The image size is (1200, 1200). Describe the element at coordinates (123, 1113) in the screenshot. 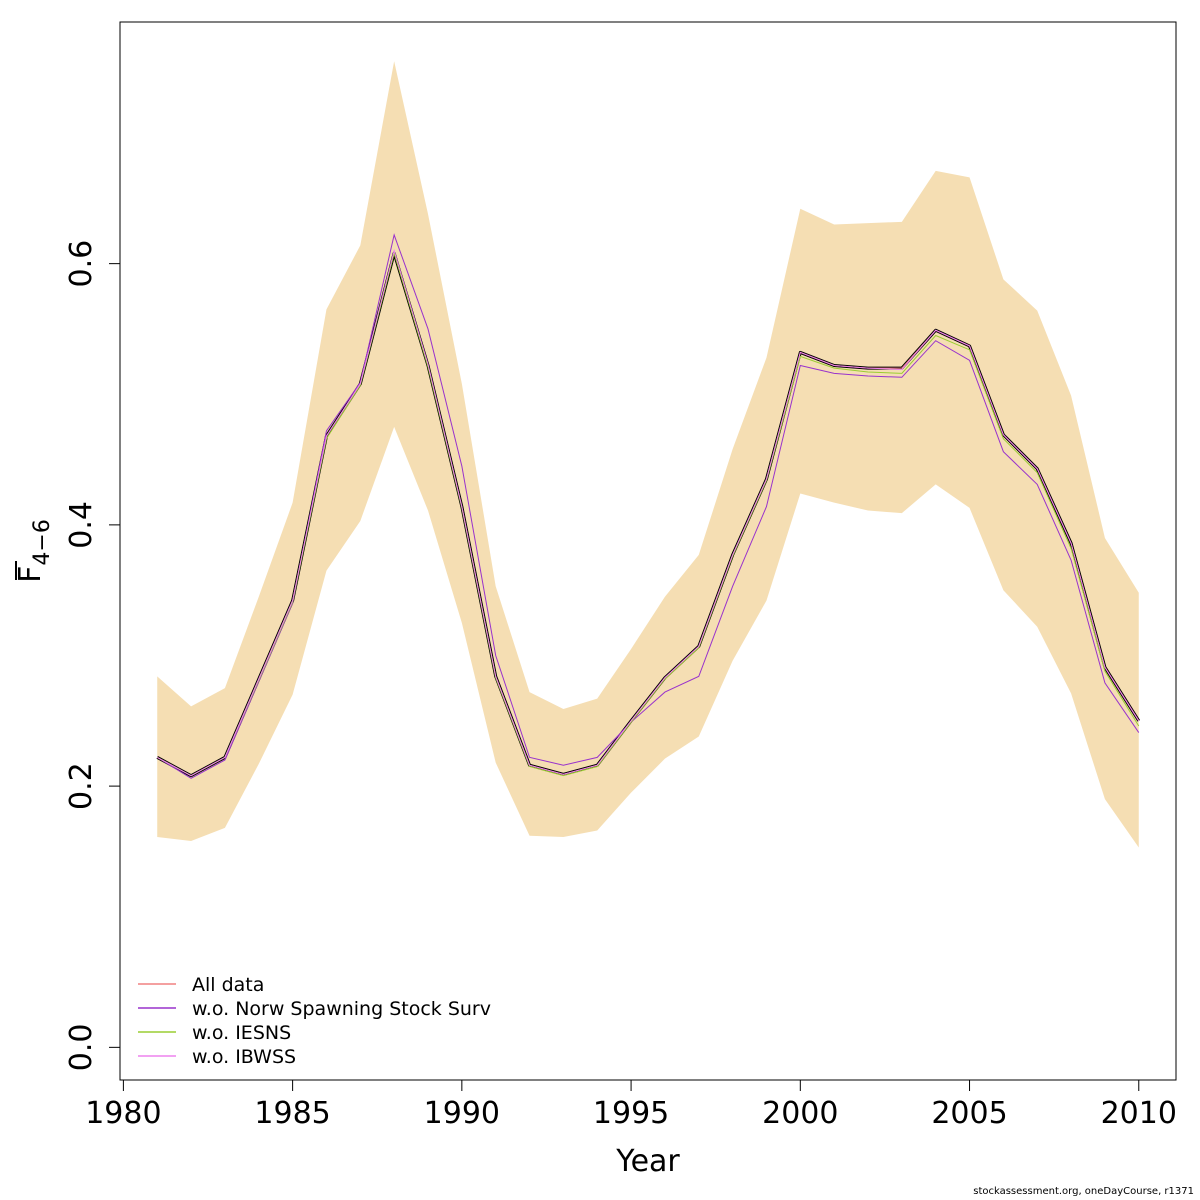

I see `x-tick-label: 1980` at that location.